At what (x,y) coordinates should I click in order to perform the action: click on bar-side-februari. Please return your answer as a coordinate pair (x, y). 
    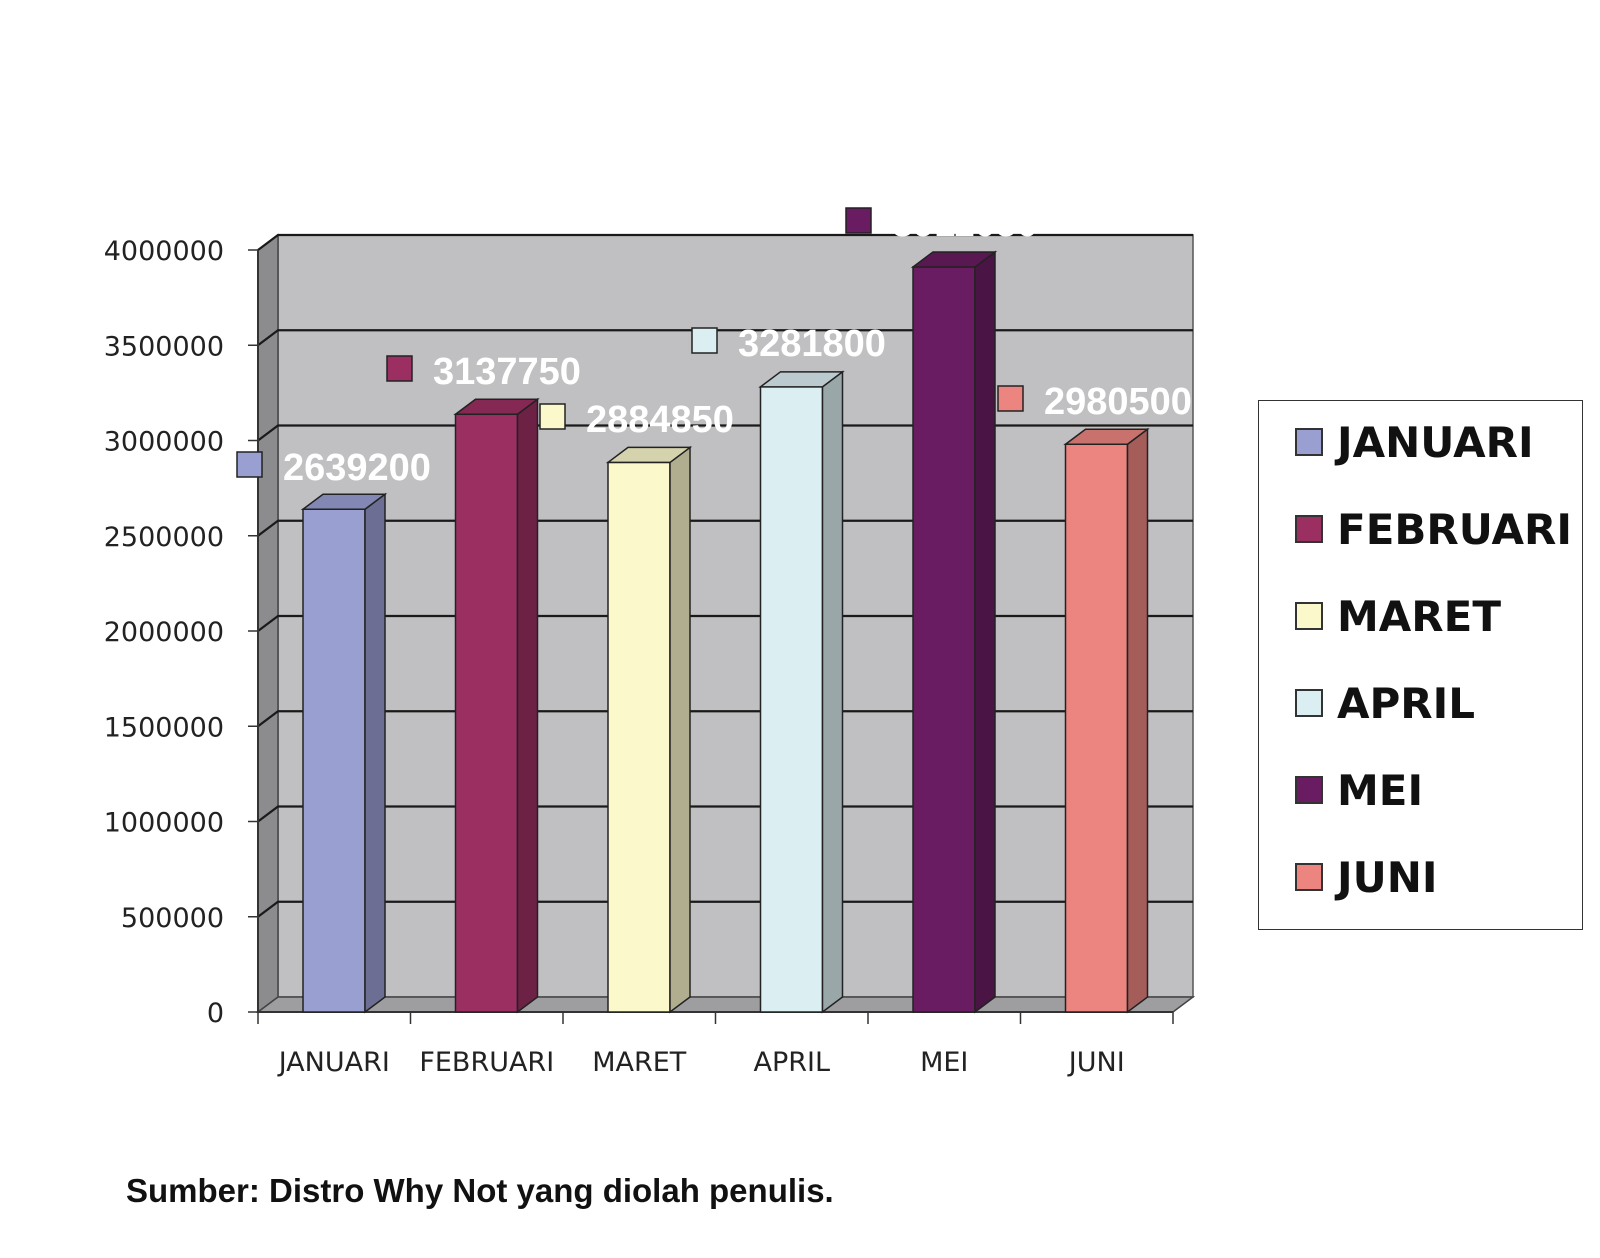
    Looking at the image, I should click on (527, 705).